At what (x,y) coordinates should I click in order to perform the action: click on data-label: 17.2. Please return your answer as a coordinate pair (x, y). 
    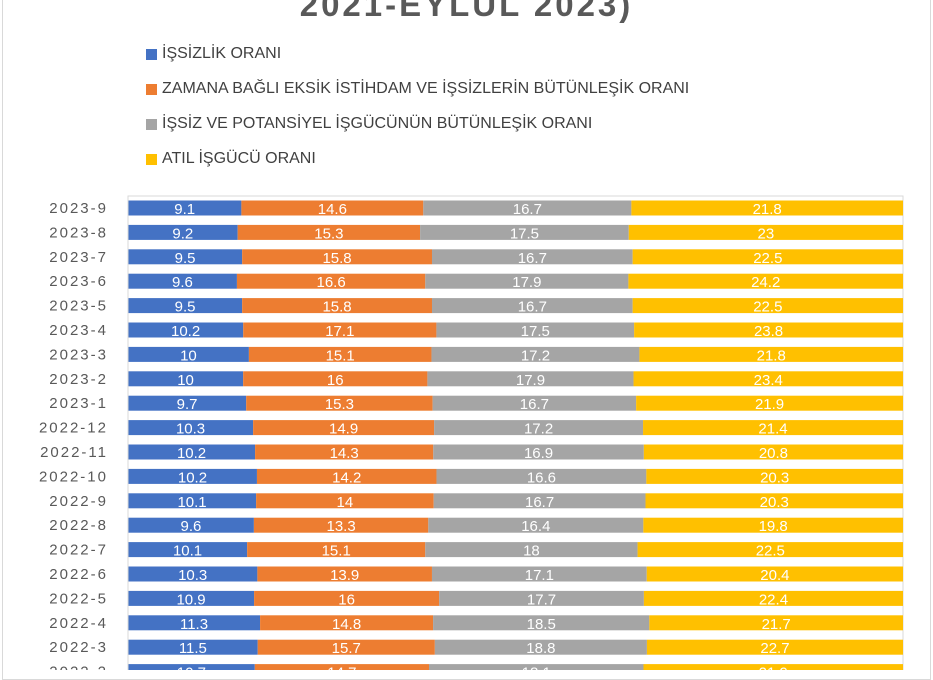
    Looking at the image, I should click on (535, 355).